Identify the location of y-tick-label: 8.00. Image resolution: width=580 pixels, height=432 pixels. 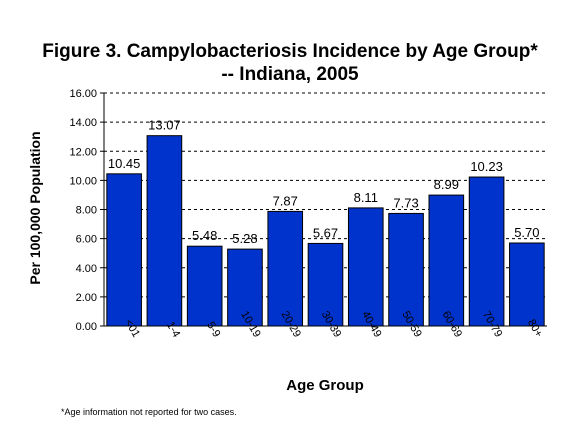
(86, 211).